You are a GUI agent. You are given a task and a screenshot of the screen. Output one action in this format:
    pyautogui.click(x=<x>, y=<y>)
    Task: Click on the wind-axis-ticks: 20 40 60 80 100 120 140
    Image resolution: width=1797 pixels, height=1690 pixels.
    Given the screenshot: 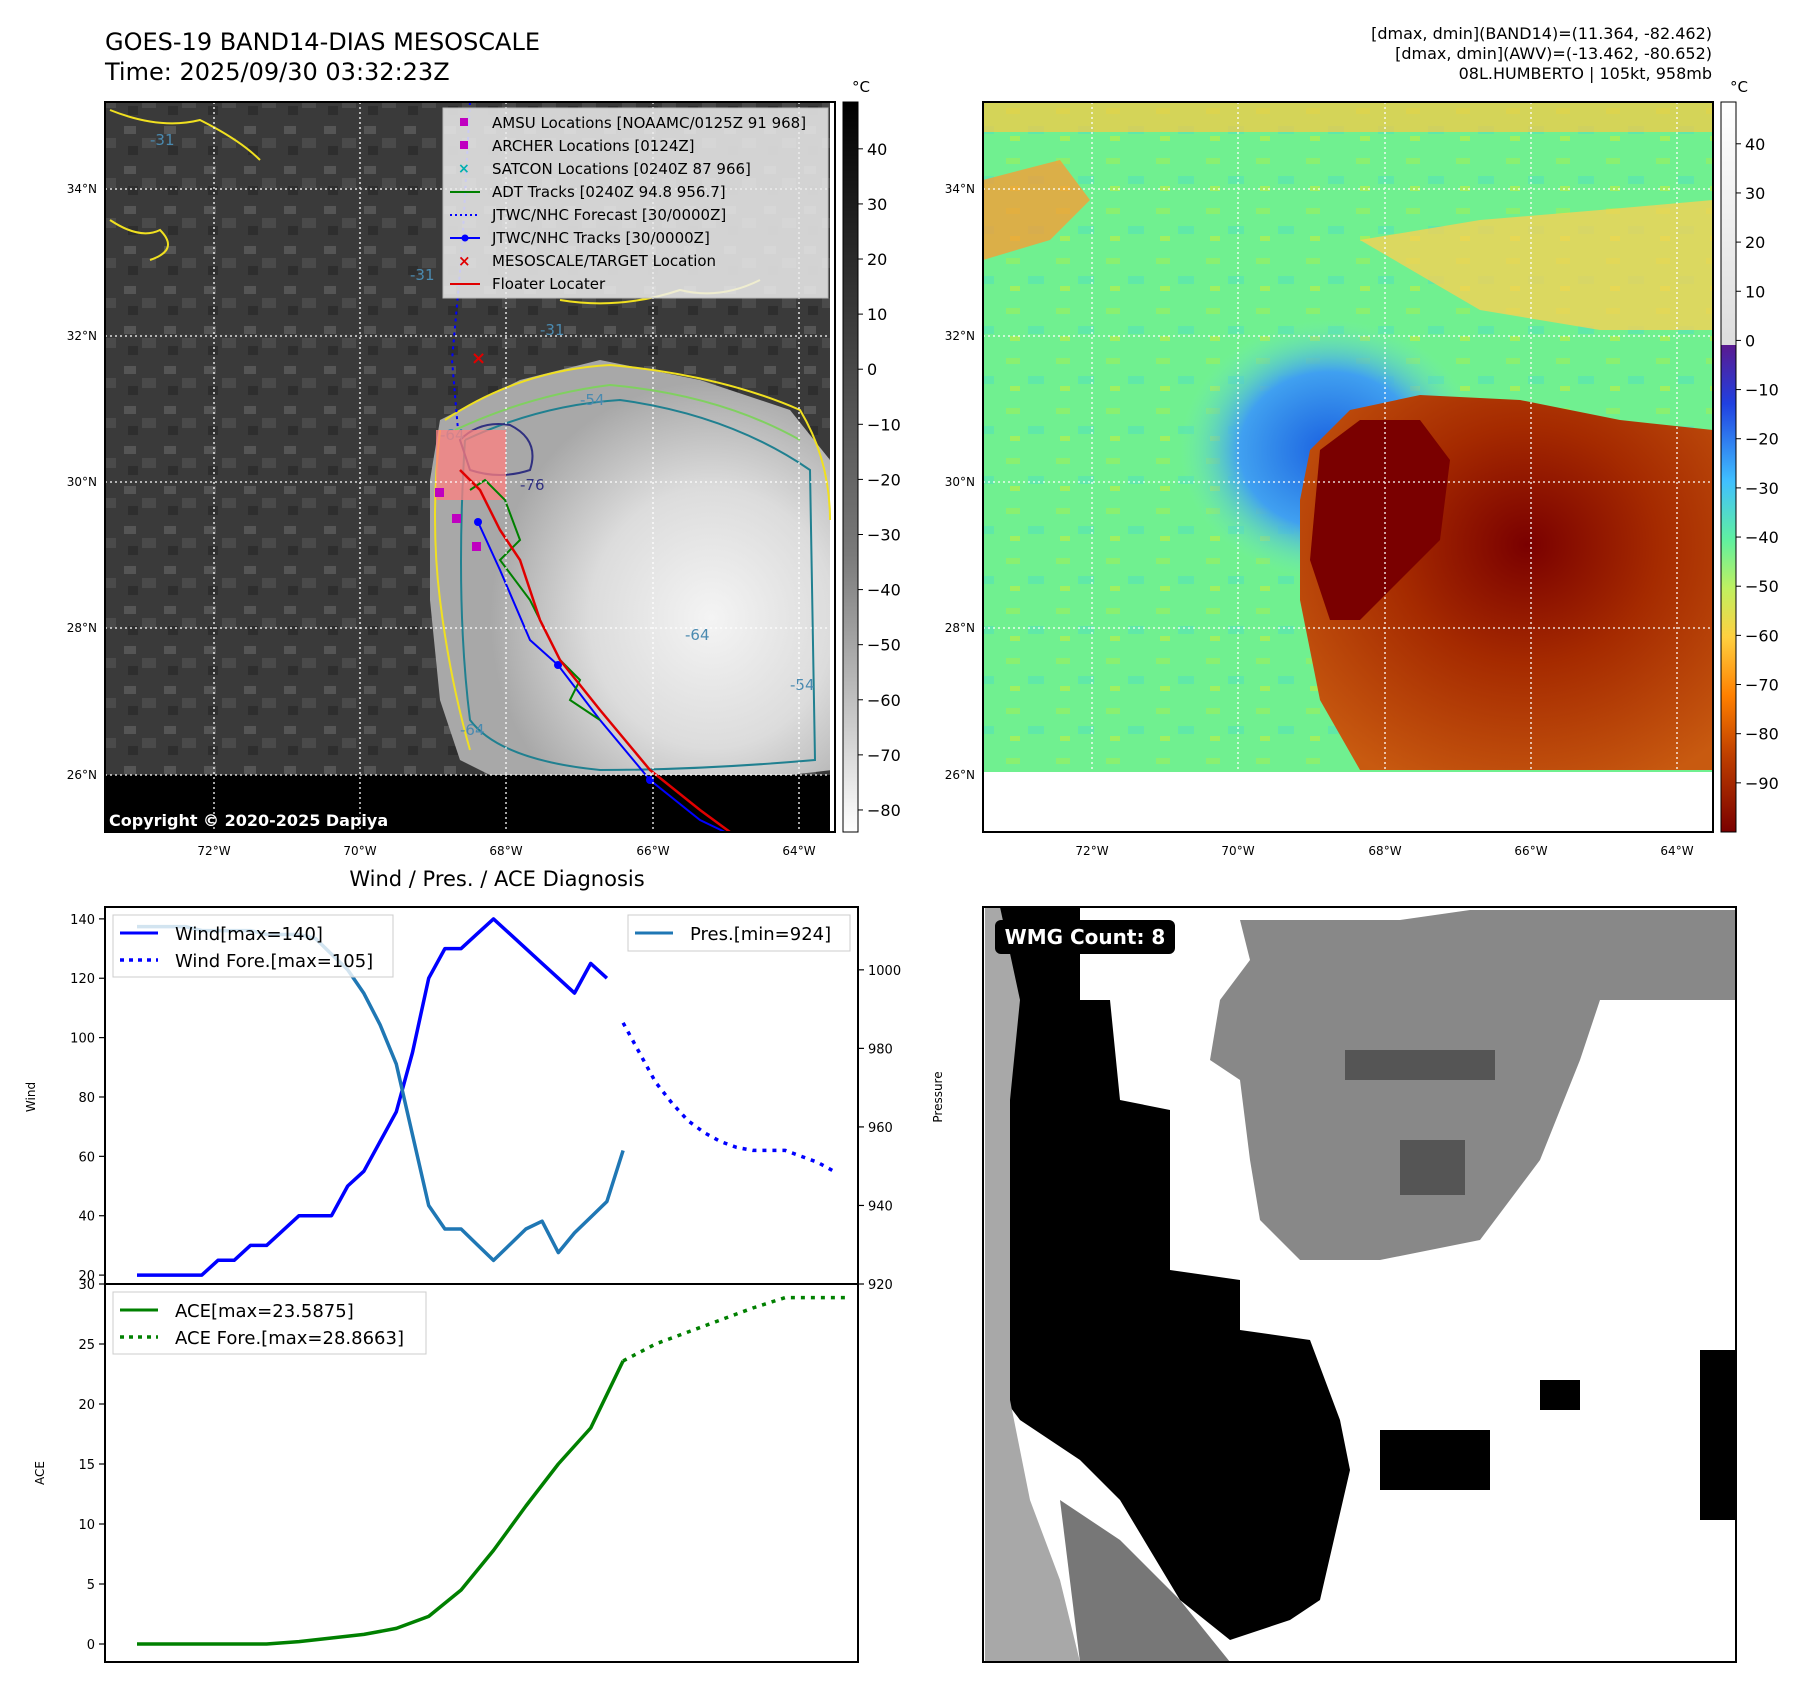 What is the action you would take?
    pyautogui.click(x=87, y=1098)
    